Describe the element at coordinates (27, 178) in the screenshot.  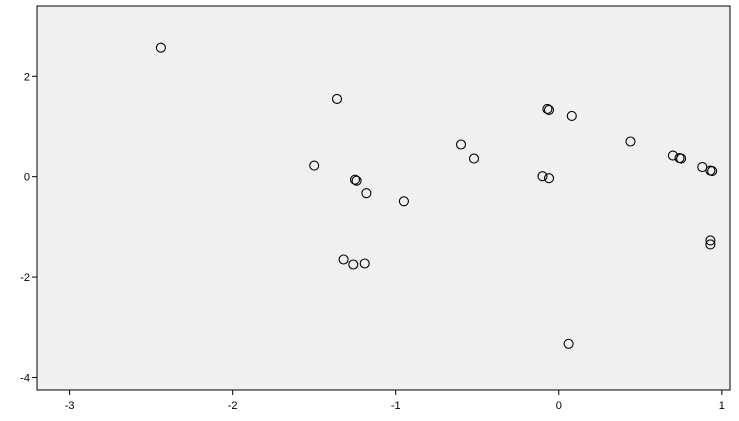
I see `y-tick-label: 0` at that location.